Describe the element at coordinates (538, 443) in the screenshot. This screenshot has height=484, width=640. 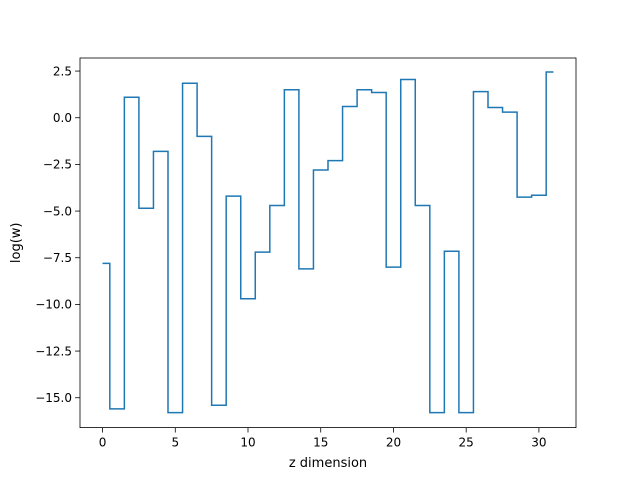
I see `x-tick-label: 30` at that location.